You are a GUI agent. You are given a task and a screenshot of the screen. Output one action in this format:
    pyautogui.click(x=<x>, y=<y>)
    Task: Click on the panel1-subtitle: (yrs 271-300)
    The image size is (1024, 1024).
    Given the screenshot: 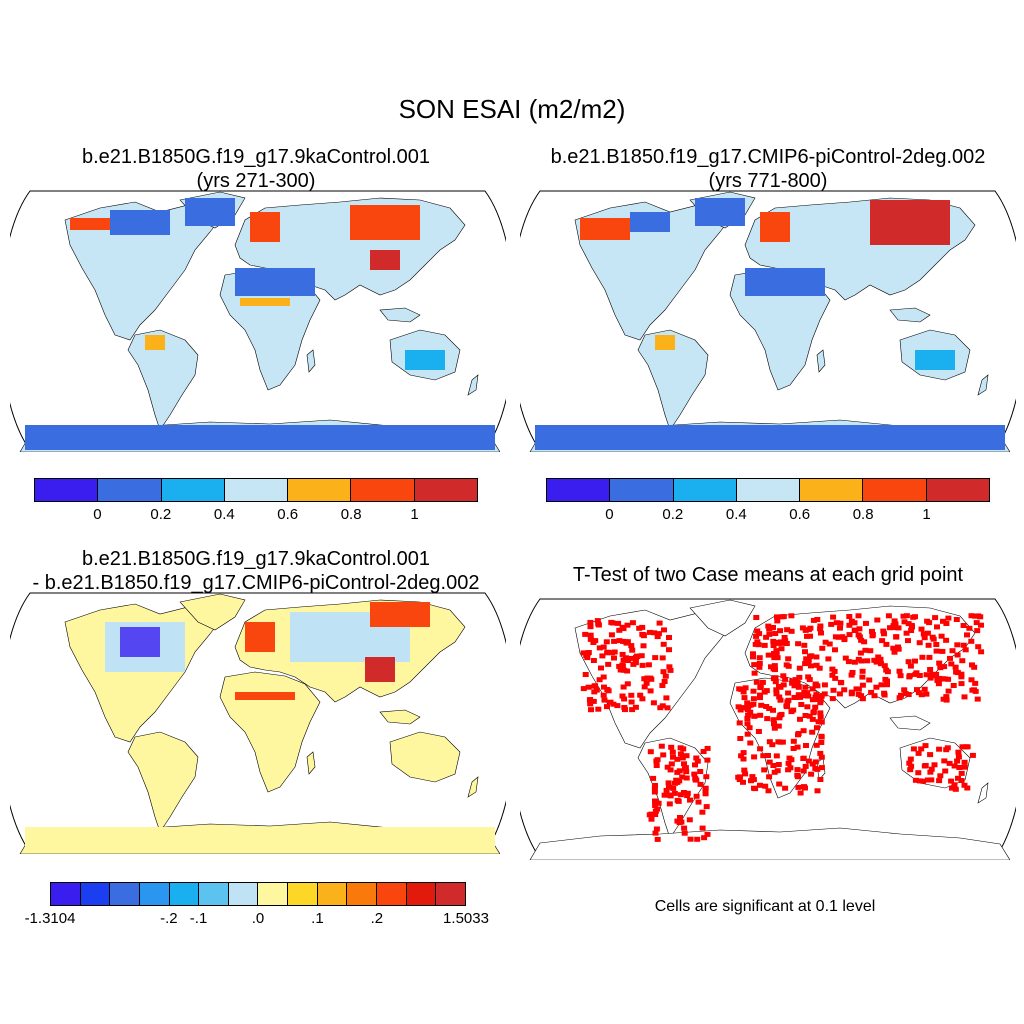 What is the action you would take?
    pyautogui.click(x=256, y=181)
    